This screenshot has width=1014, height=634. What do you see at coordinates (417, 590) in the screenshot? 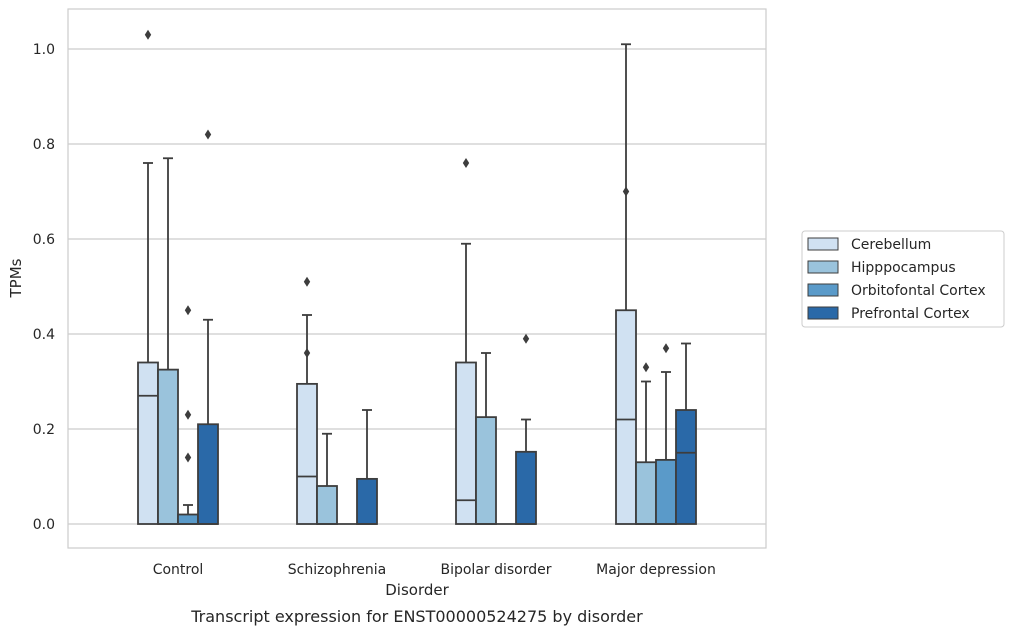
I see `x-axis-label: Disorder` at bounding box center [417, 590].